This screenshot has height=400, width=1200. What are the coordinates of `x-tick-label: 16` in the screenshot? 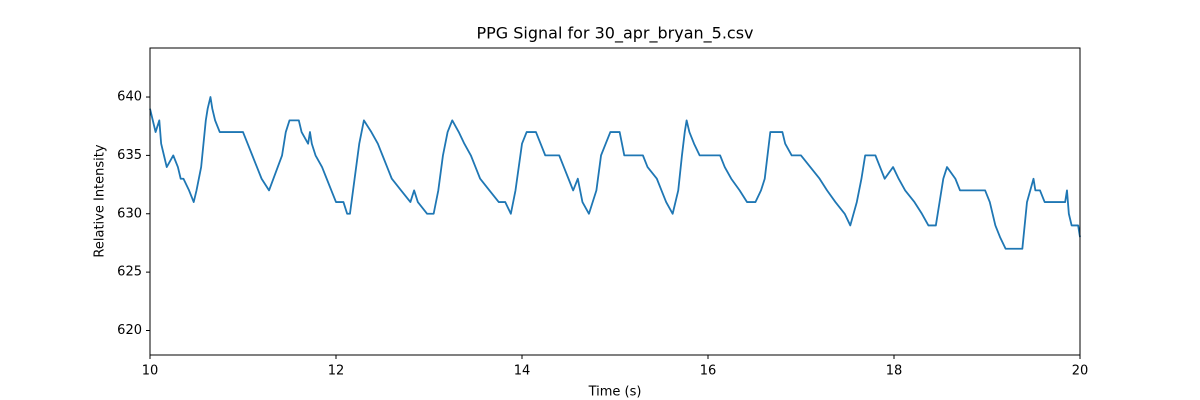 It's located at (708, 371).